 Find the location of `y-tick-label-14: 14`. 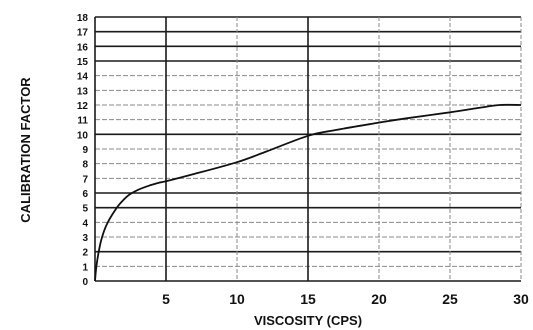

y-tick-label-14: 14 is located at coordinates (83, 77).